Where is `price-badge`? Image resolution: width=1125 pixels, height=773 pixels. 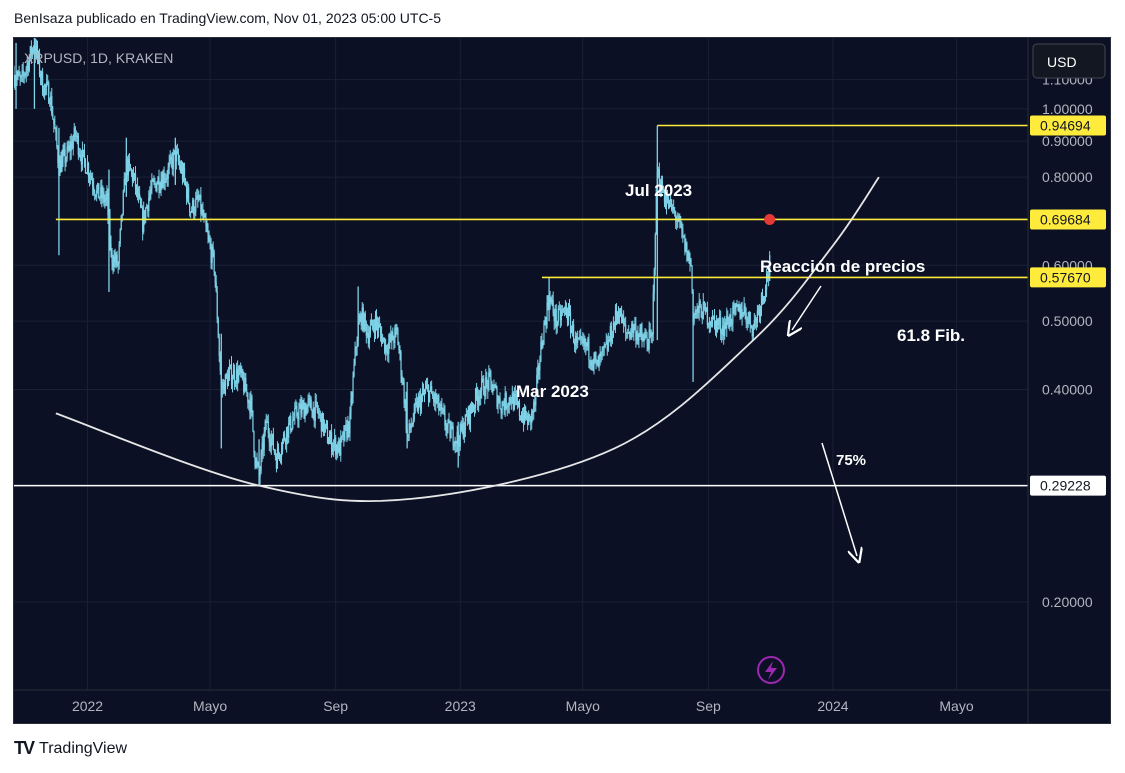
price-badge is located at coordinates (1068, 125).